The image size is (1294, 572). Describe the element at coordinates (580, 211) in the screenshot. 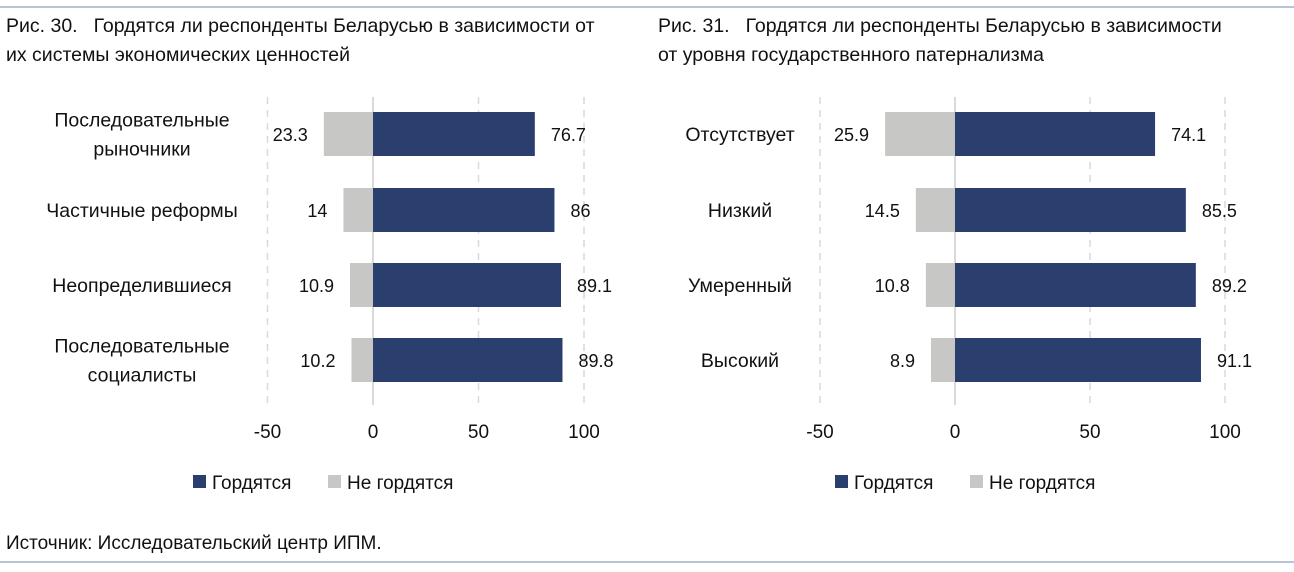

I see `data-label-proud: 86` at that location.